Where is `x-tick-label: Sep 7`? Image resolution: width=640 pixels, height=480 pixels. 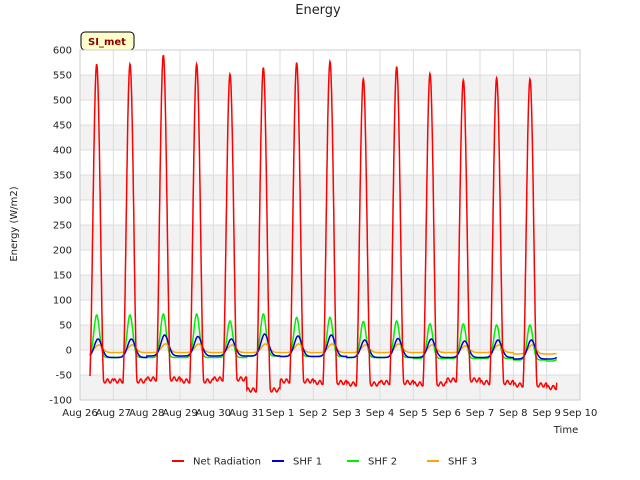
x-tick-label: Sep 7 is located at coordinates (480, 413).